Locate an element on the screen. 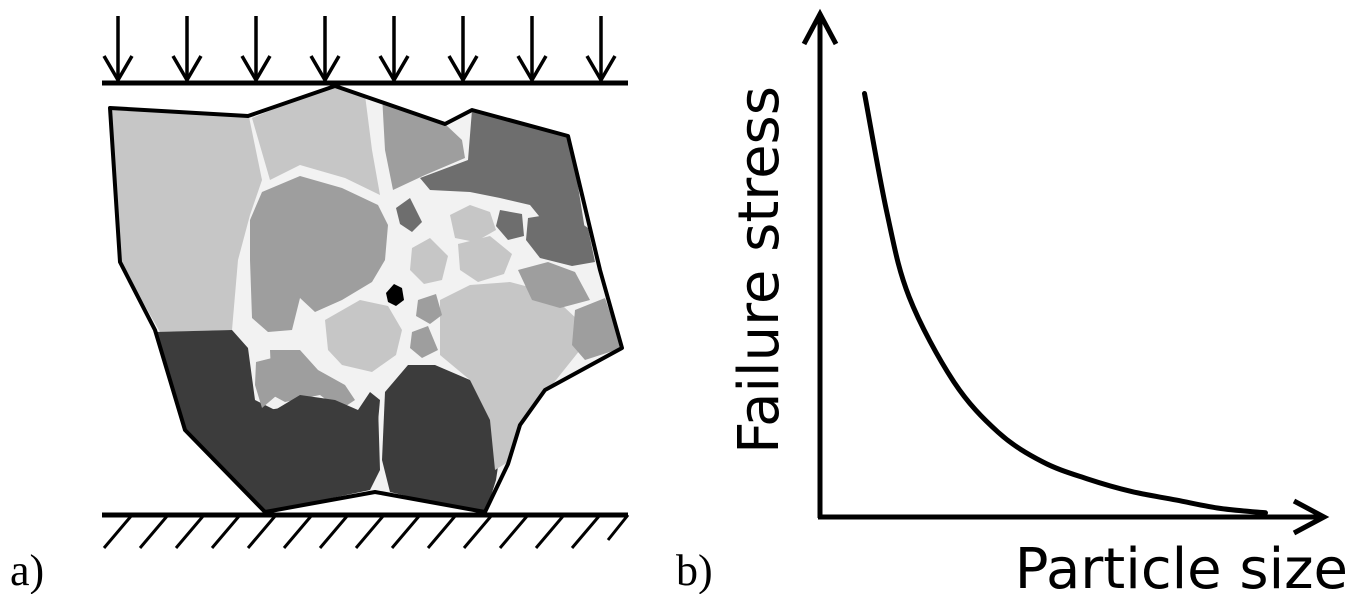 Image resolution: width=1354 pixels, height=594 pixels. central-void is located at coordinates (395, 295).